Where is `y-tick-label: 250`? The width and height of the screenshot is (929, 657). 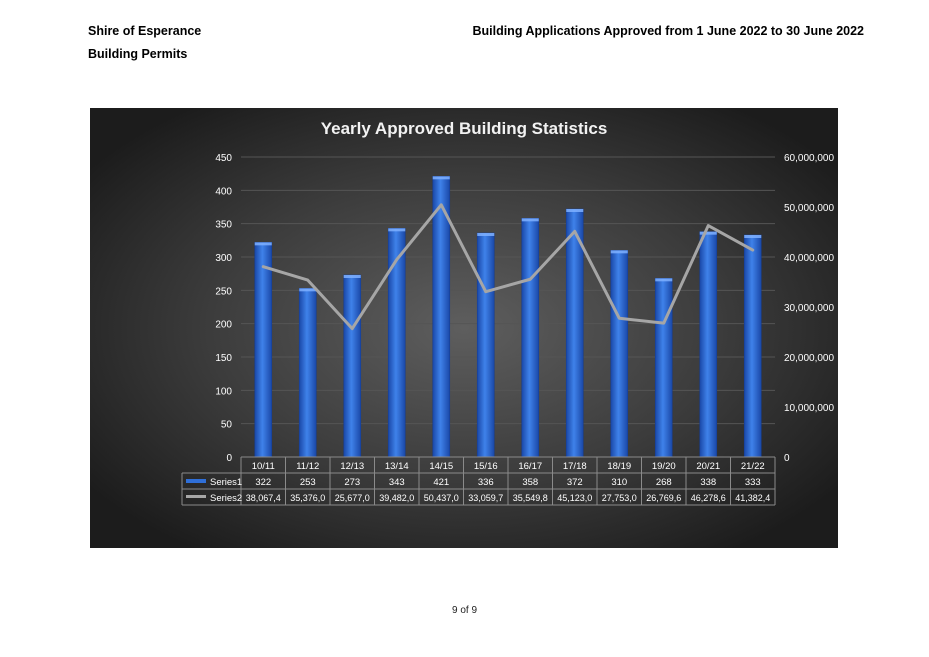 y-tick-label: 250 is located at coordinates (223, 291).